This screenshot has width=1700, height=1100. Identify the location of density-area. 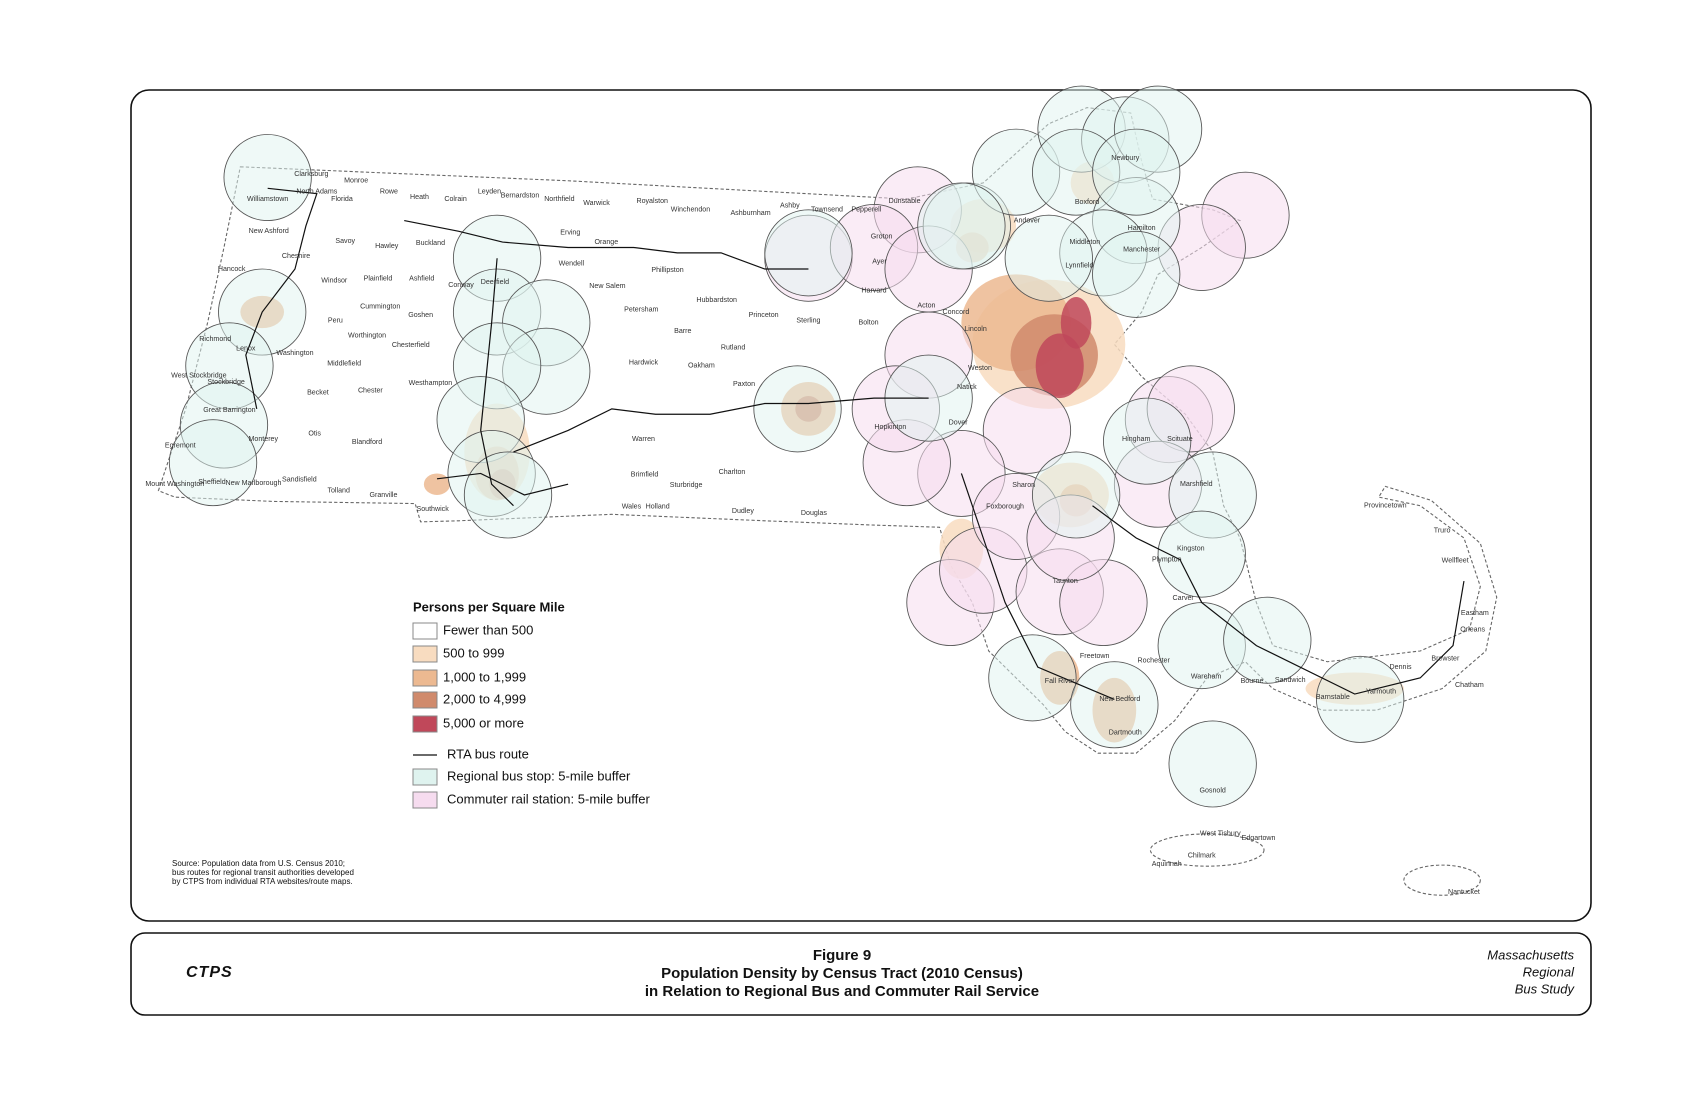
(437, 484).